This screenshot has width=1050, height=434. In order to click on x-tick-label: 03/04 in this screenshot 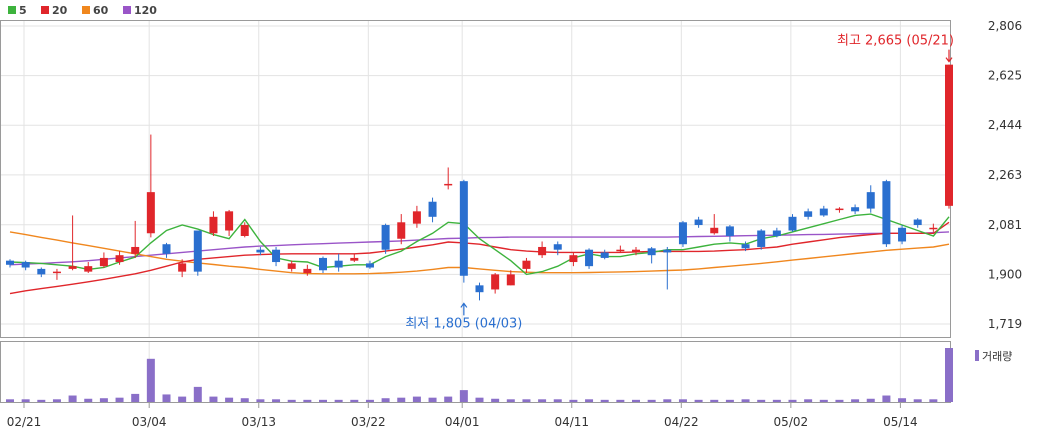, I will do `click(149, 422)`.